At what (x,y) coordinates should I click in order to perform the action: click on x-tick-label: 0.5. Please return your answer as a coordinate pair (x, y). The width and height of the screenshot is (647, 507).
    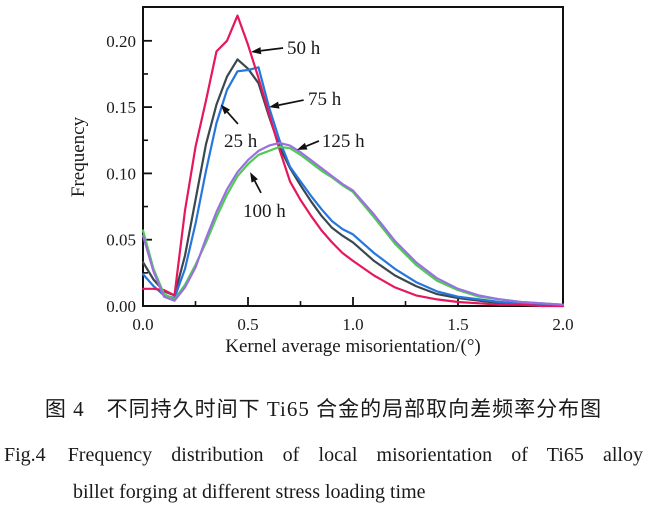
    Looking at the image, I should click on (247, 324).